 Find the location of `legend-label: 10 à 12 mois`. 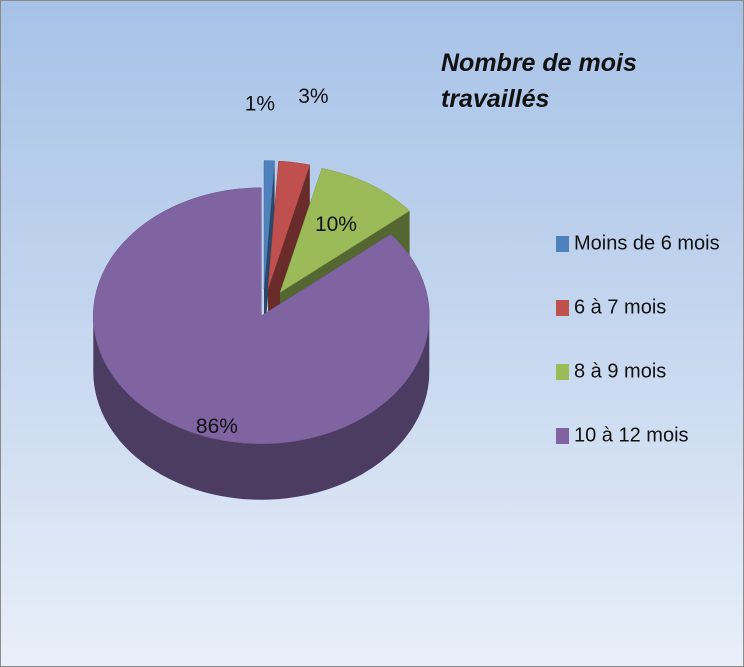

legend-label: 10 à 12 mois is located at coordinates (631, 435).